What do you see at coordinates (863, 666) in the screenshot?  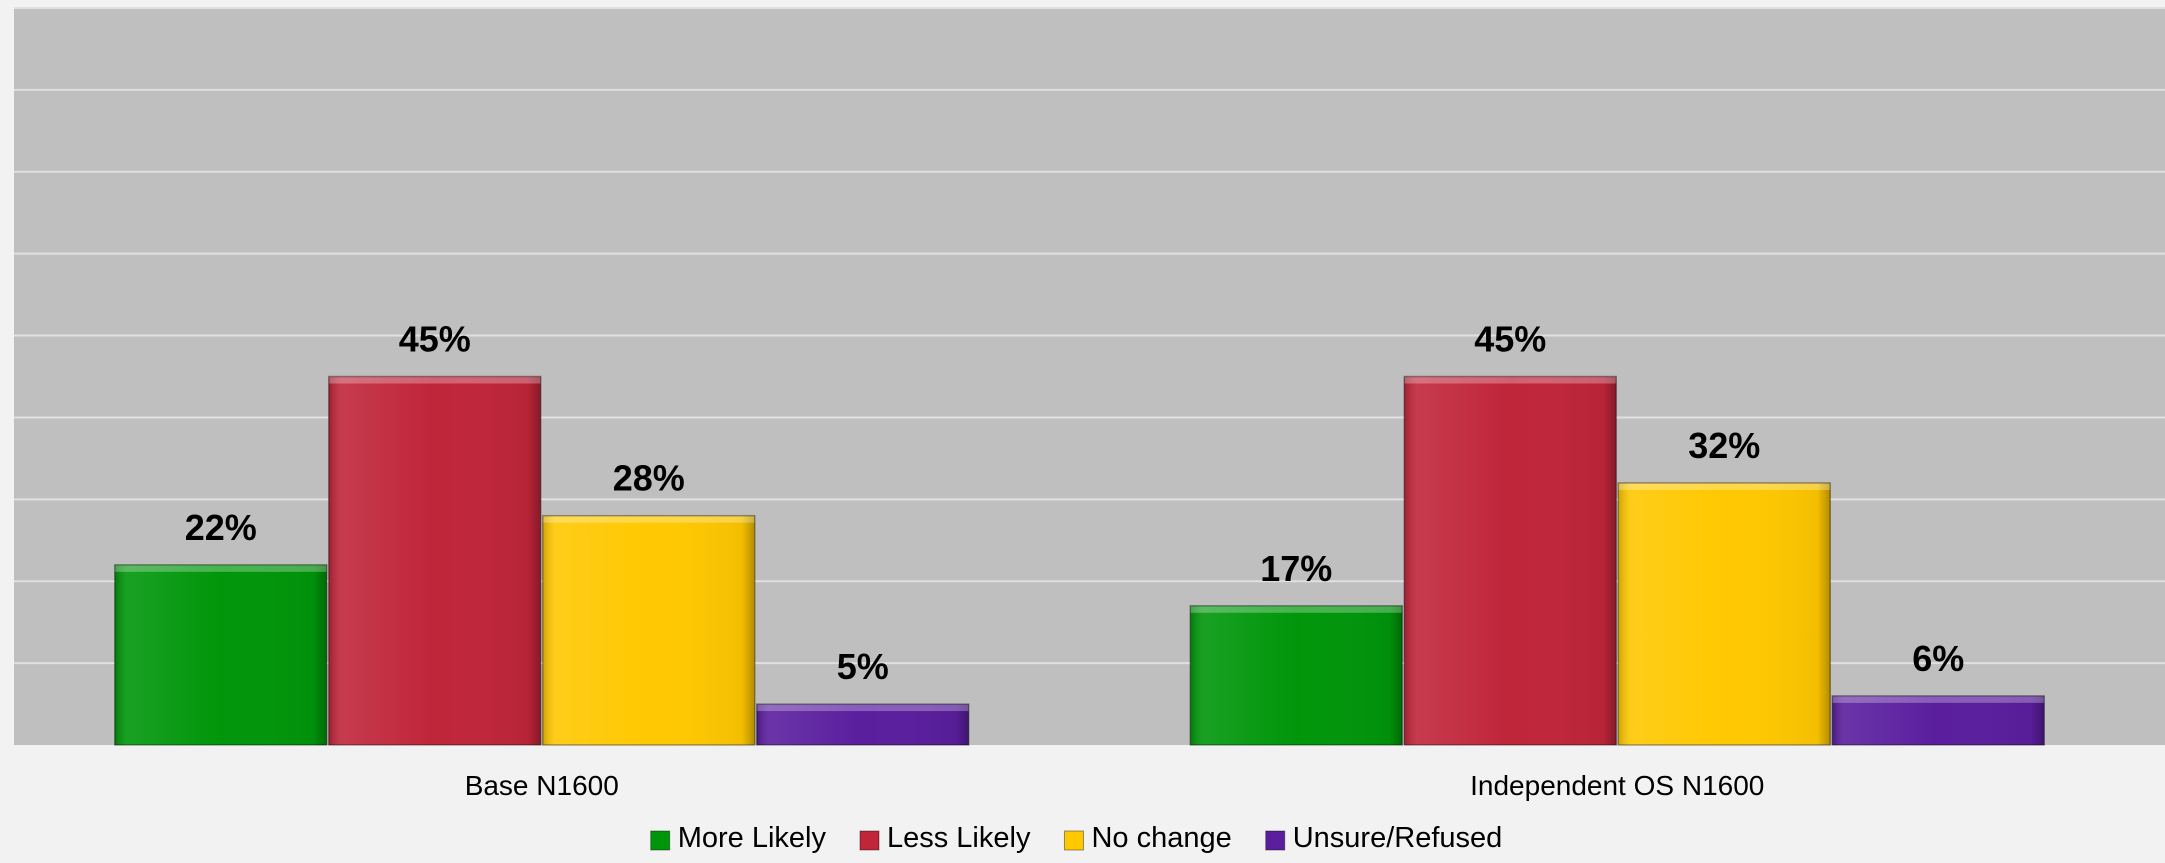 I see `data-label-unsure-refused-base-n1600: 5%` at bounding box center [863, 666].